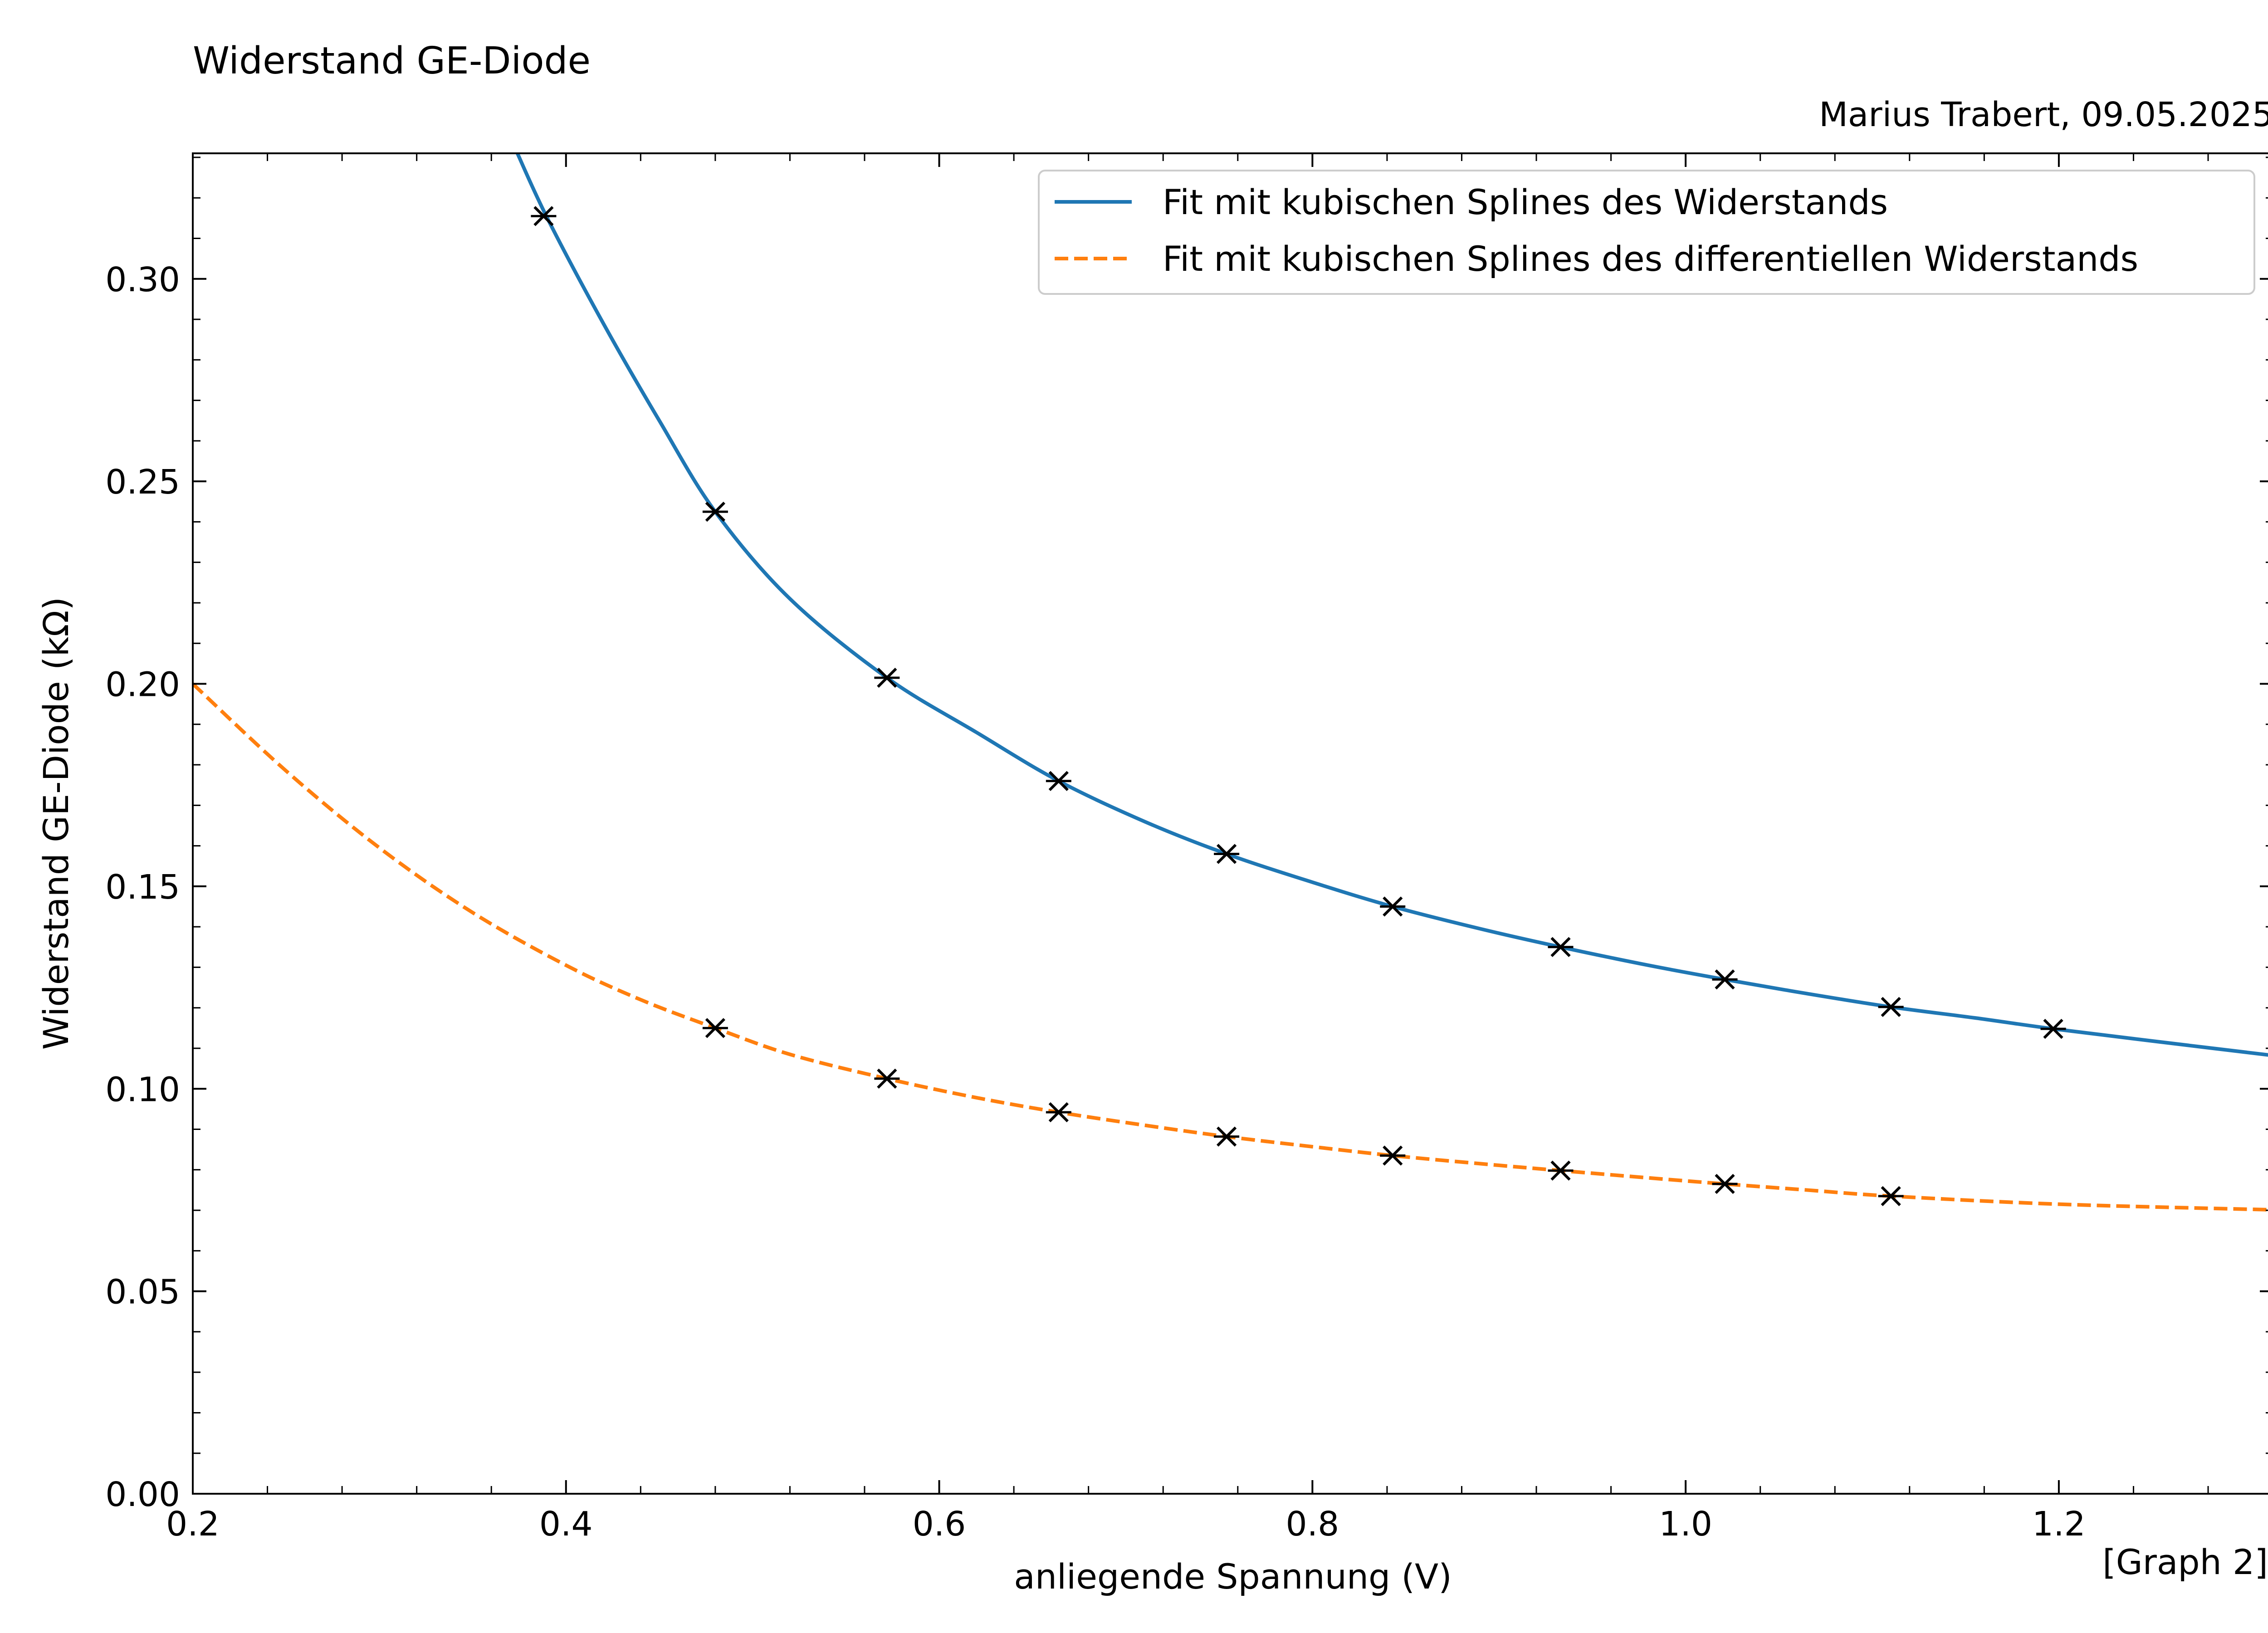  I want to click on chart-subtitle: Marius Trabert, 09.05.2025, so click(2043, 114).